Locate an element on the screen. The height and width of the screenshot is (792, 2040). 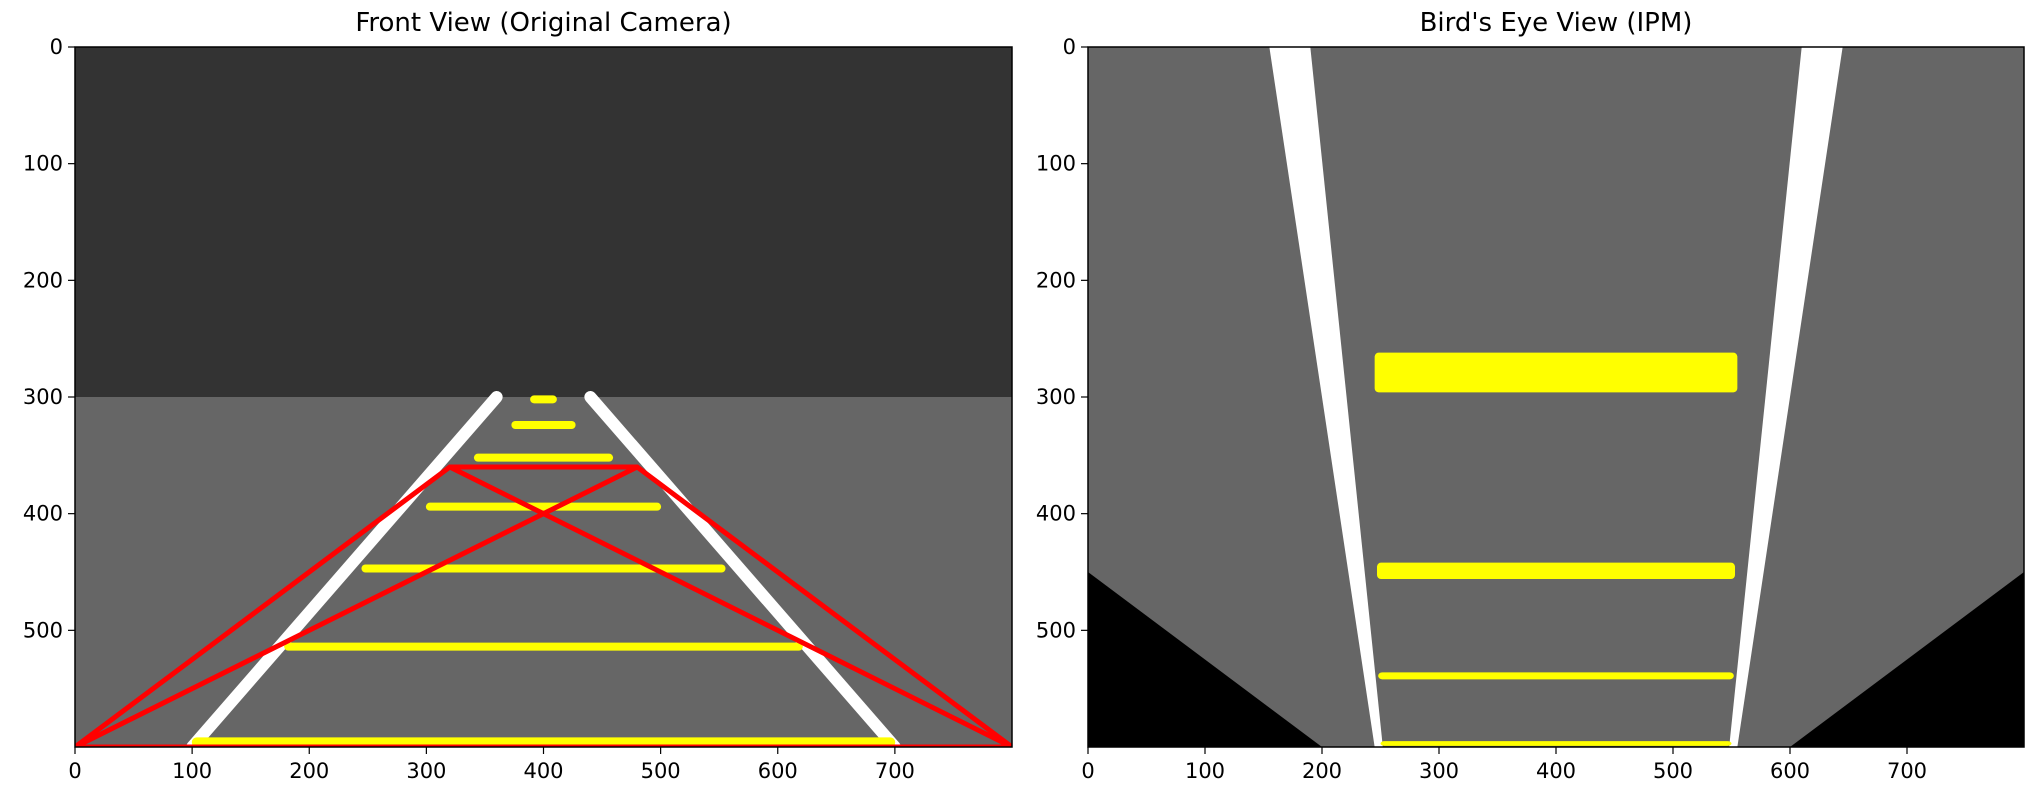
outside-corner-right is located at coordinates (1907, 659).